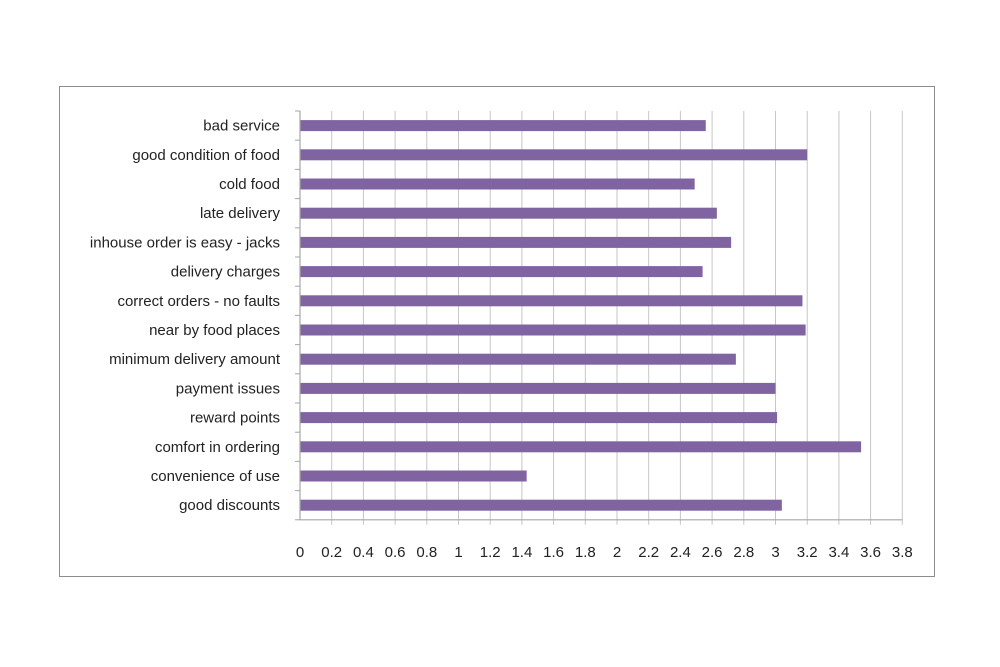 This screenshot has height=667, width=1000. I want to click on category-label: late delivery, so click(240, 213).